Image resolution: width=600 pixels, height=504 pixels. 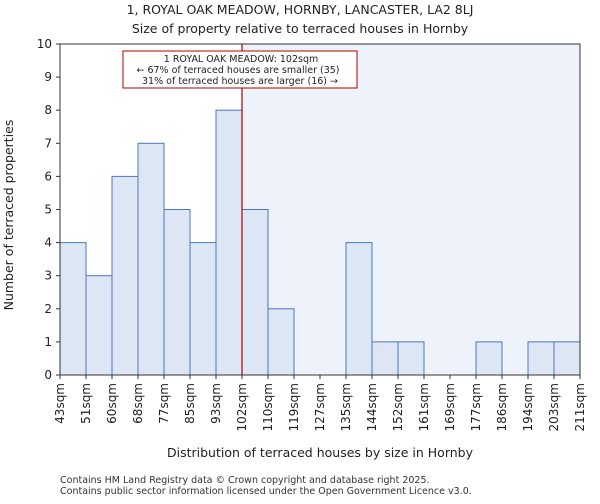 I want to click on x-tick-label: 186sqm, so click(x=502, y=407).